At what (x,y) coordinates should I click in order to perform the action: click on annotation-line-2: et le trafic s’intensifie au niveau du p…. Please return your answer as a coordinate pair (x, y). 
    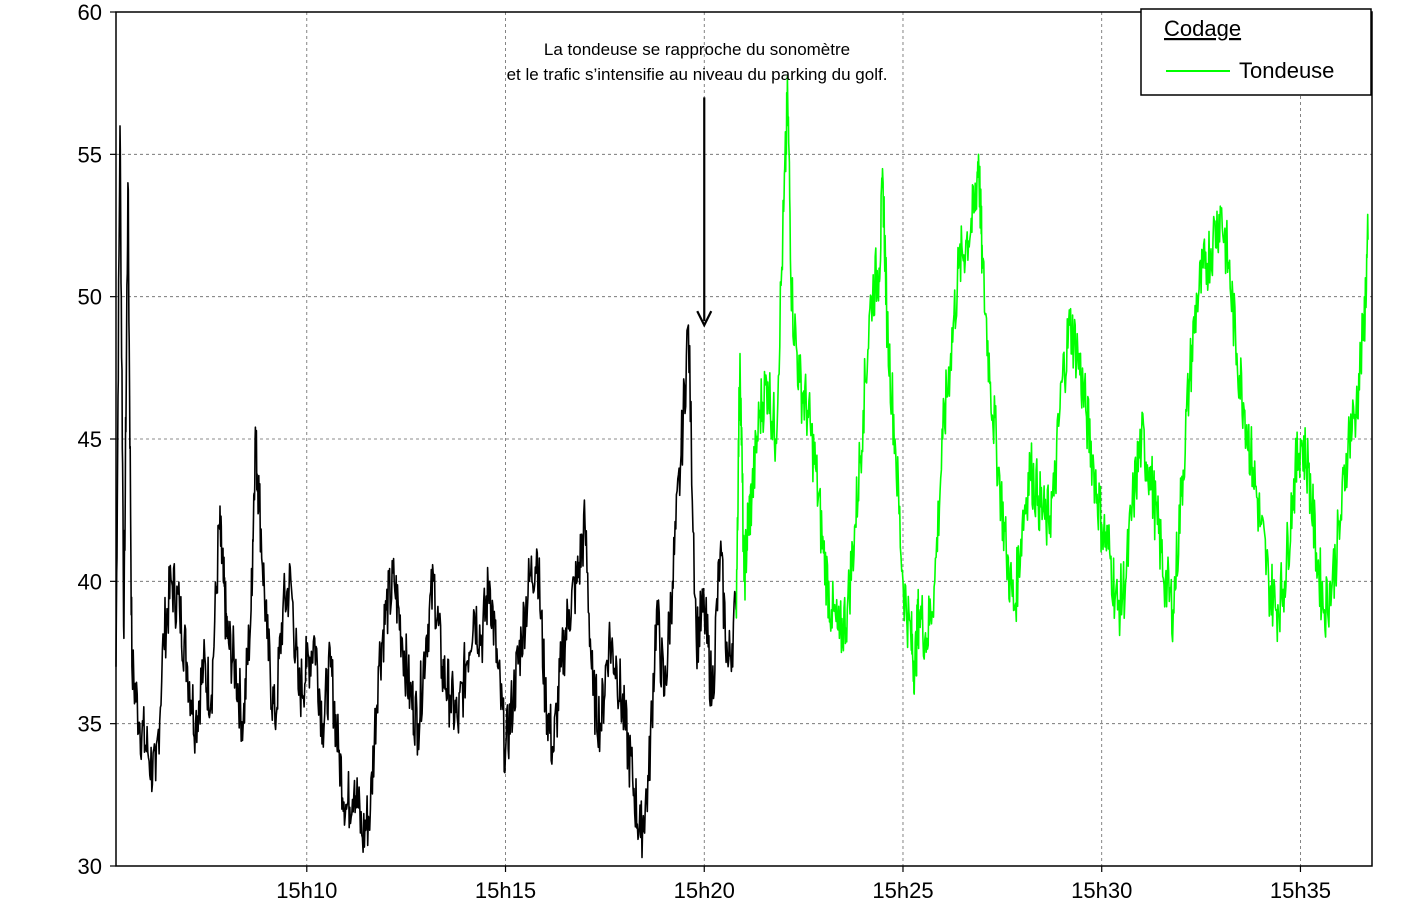
    Looking at the image, I should click on (697, 74).